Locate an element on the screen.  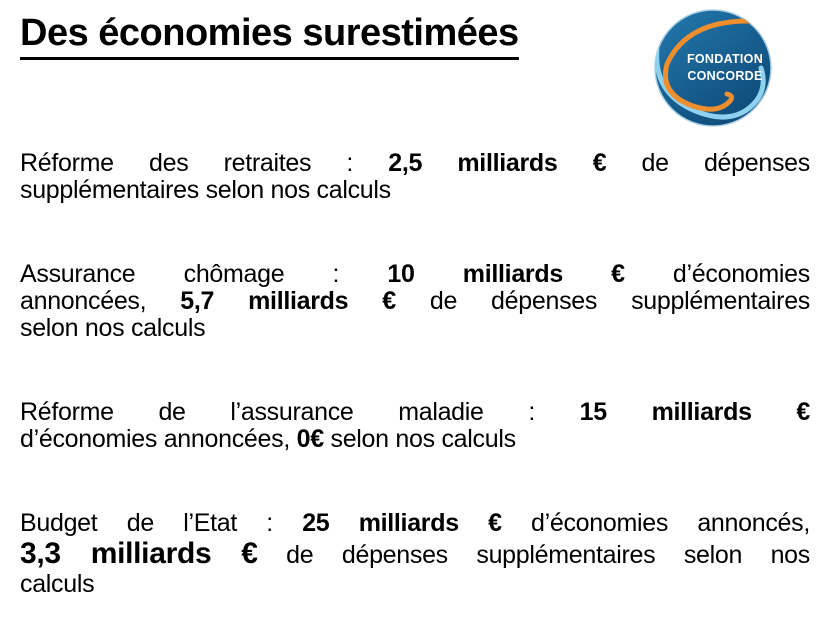
text-line: selon nos calculs is located at coordinates (415, 328).